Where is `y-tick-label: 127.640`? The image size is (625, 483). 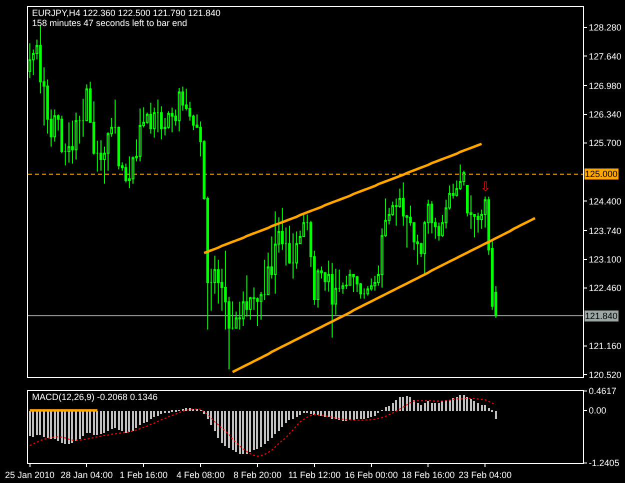
y-tick-label: 127.640 is located at coordinates (605, 56).